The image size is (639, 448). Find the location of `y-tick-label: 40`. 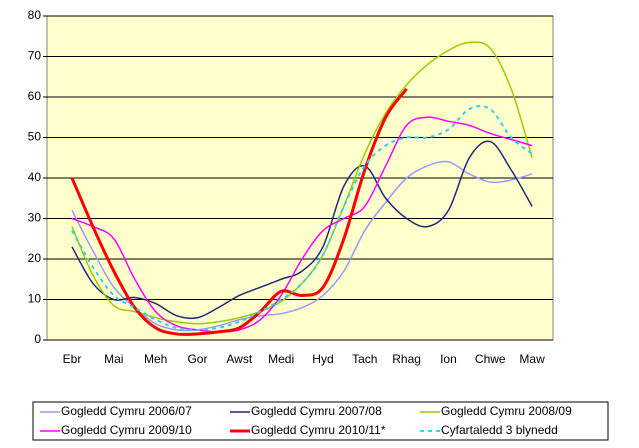

y-tick-label: 40 is located at coordinates (35, 177).